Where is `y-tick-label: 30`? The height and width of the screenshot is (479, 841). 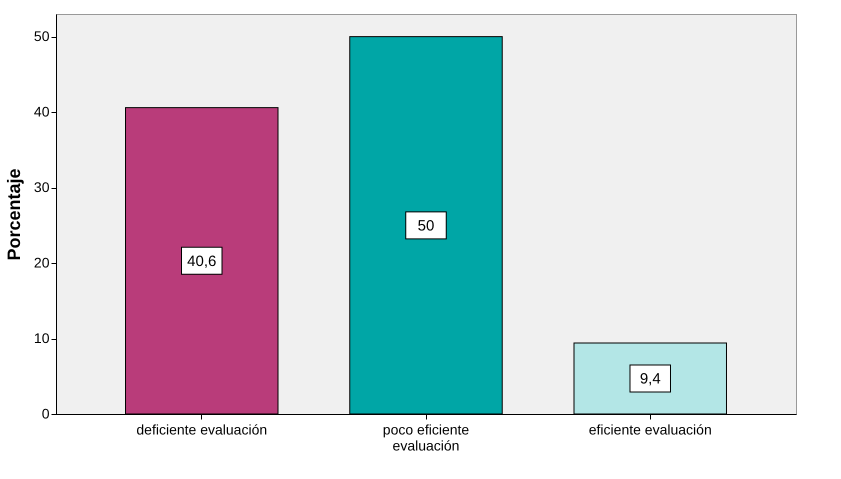
y-tick-label: 30 is located at coordinates (42, 187).